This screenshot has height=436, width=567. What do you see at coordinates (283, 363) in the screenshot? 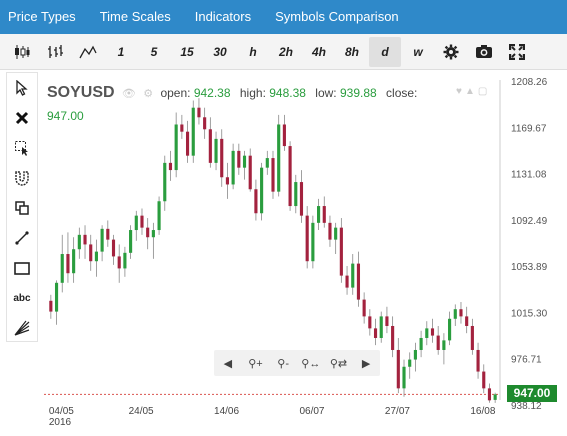
I see `zoom-out-icon: ⚲-` at bounding box center [283, 363].